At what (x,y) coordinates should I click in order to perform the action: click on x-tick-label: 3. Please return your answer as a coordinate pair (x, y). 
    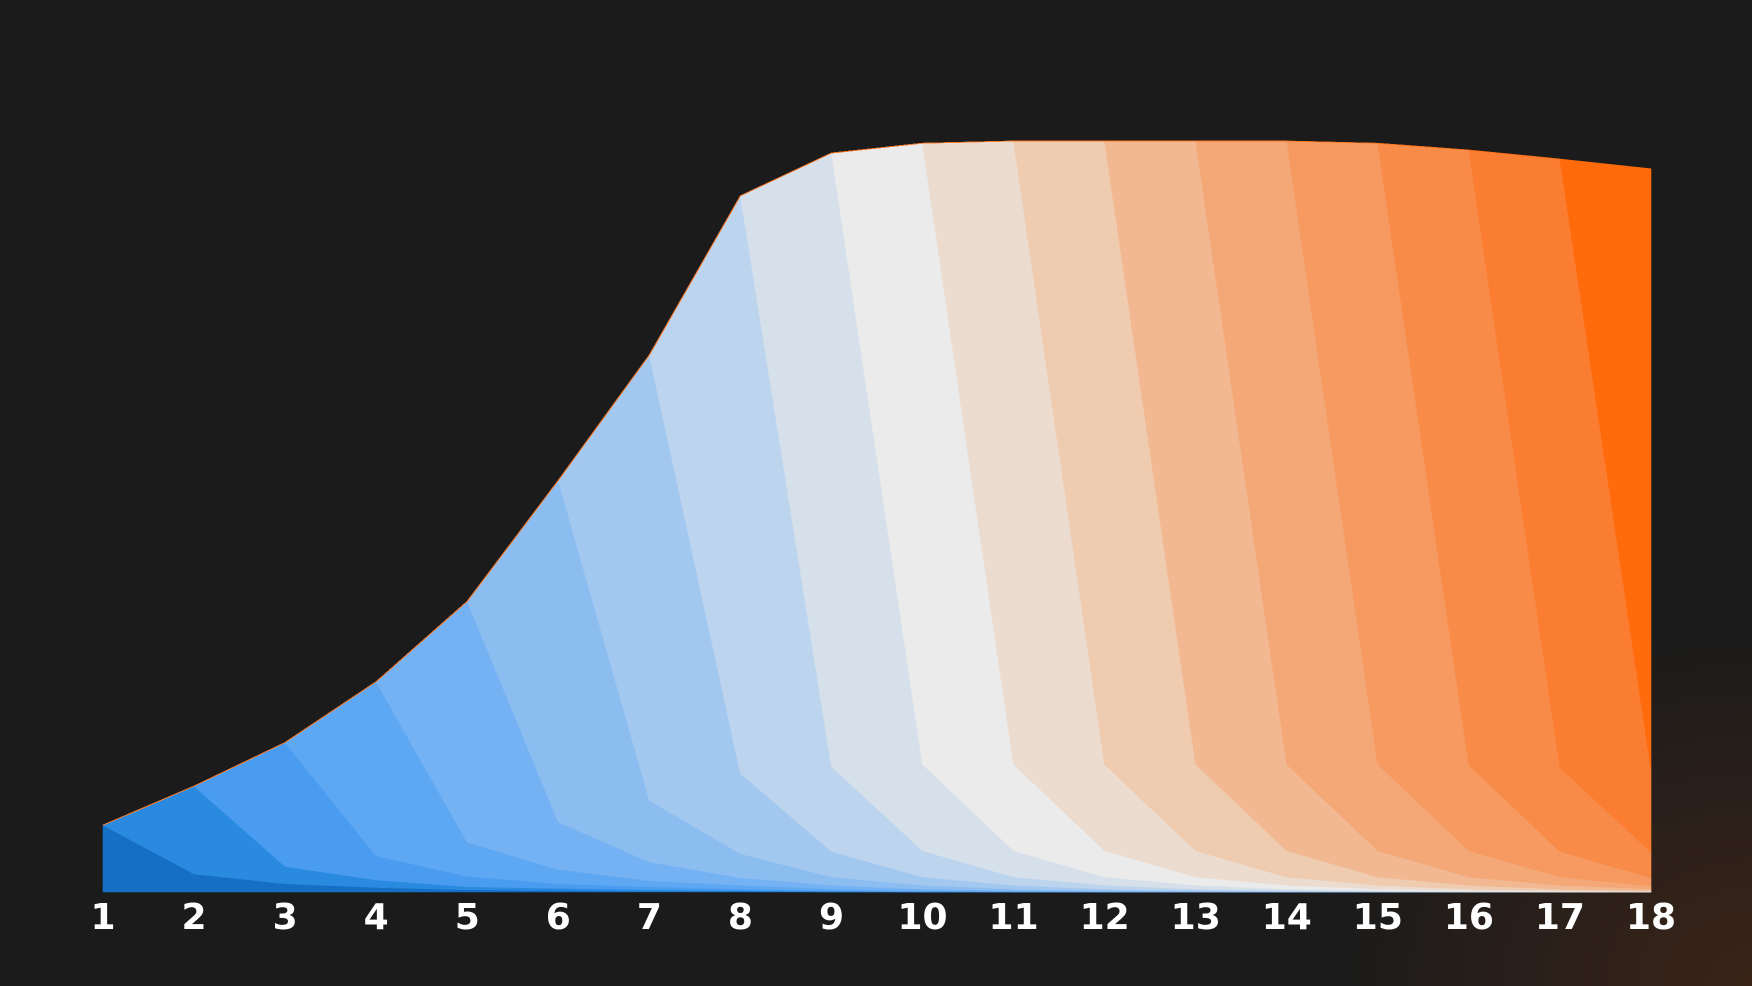
    Looking at the image, I should click on (285, 917).